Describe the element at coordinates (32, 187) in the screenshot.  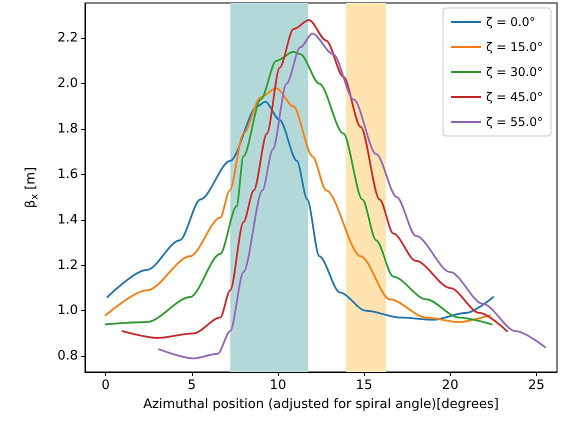
I see `y-axis-title: βx [m]` at that location.